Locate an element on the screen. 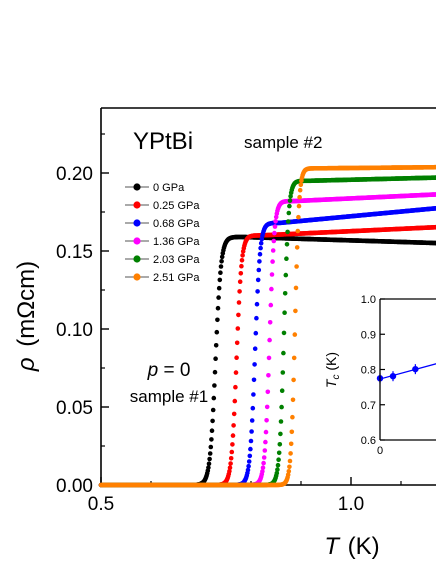  svg-text: Tc (K) is located at coordinates (332, 370).